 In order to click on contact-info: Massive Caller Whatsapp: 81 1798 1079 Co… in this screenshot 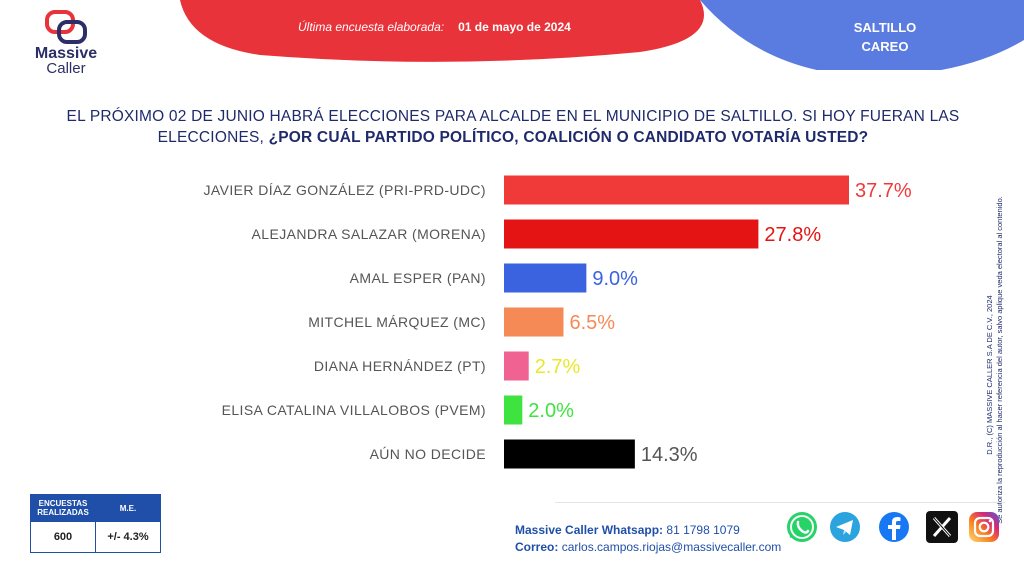, I will do `click(648, 539)`.